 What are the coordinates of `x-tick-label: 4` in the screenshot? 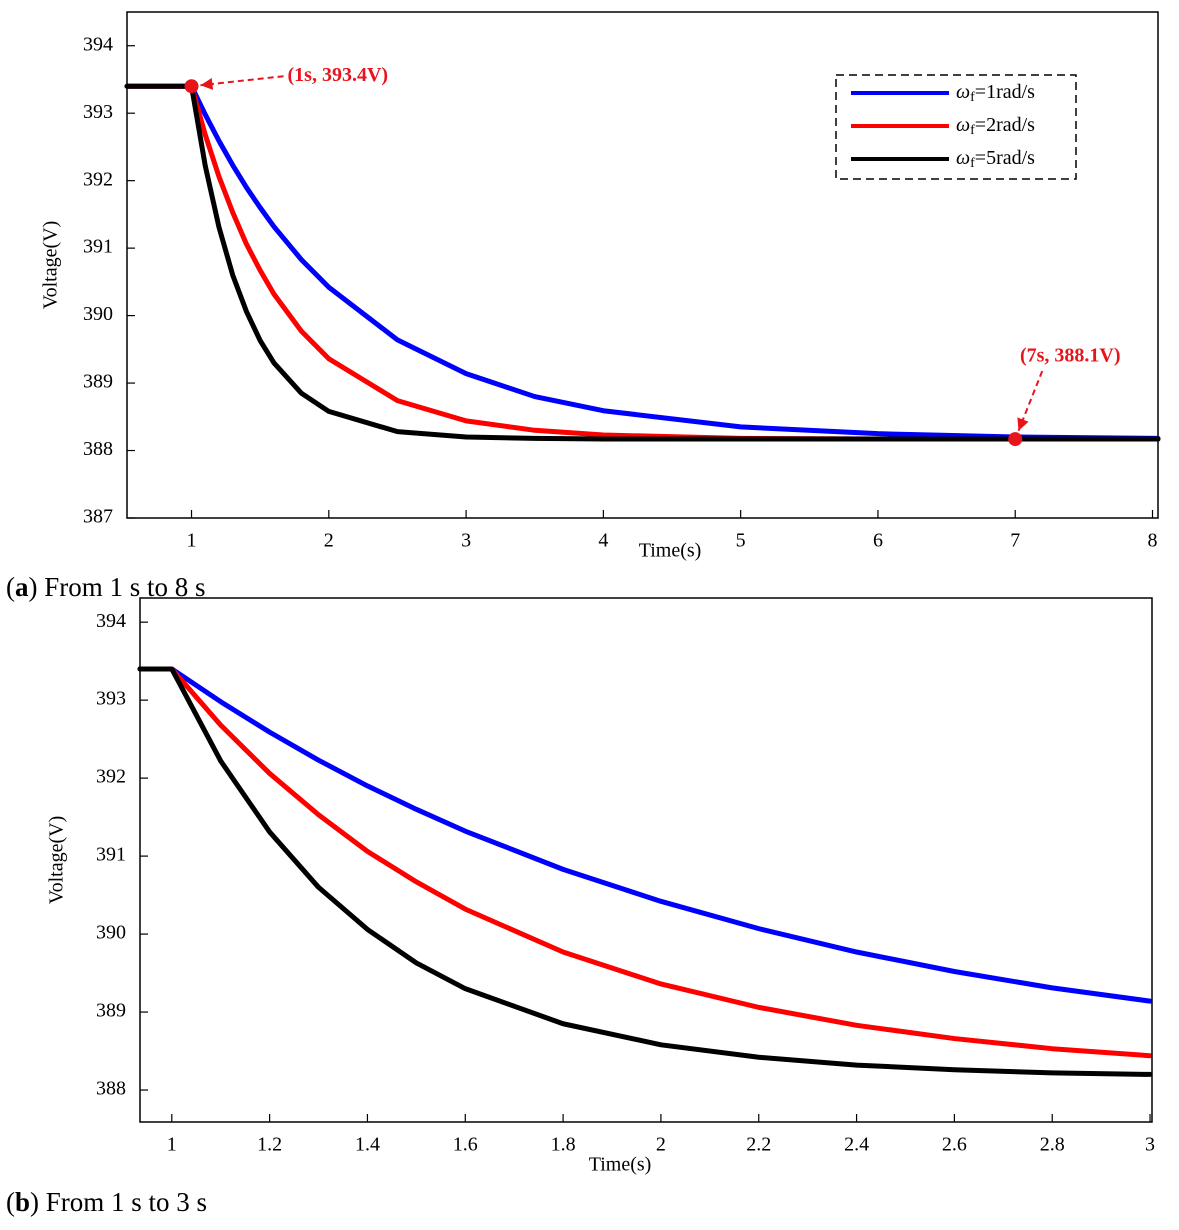 It's located at (603, 541).